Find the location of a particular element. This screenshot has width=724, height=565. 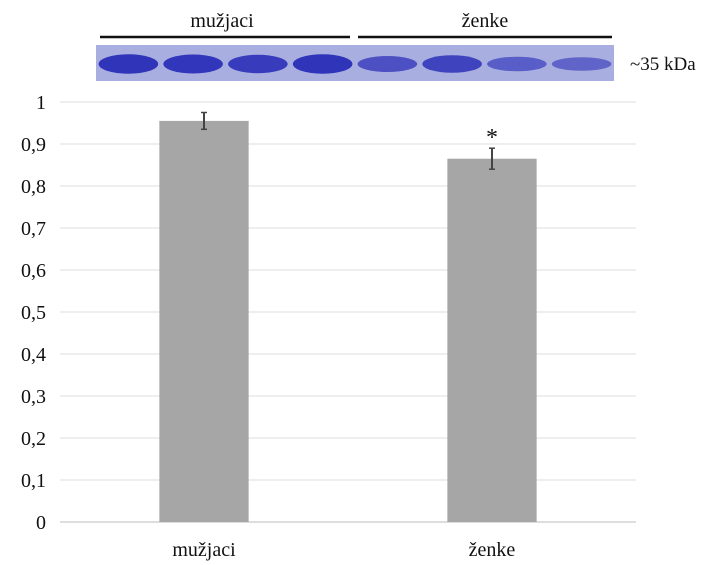

y-tick-label: 0,4 is located at coordinates (33, 355).